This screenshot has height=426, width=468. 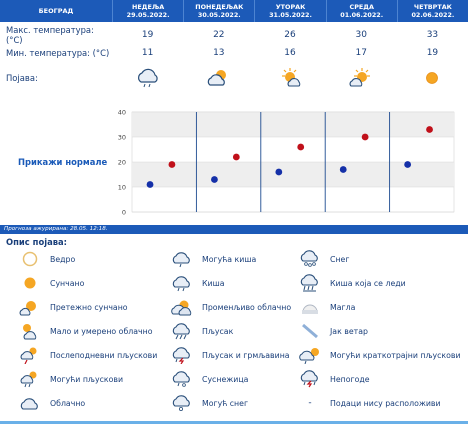 What do you see at coordinates (28, 379) in the screenshot?
I see `possible-showers-icon` at bounding box center [28, 379].